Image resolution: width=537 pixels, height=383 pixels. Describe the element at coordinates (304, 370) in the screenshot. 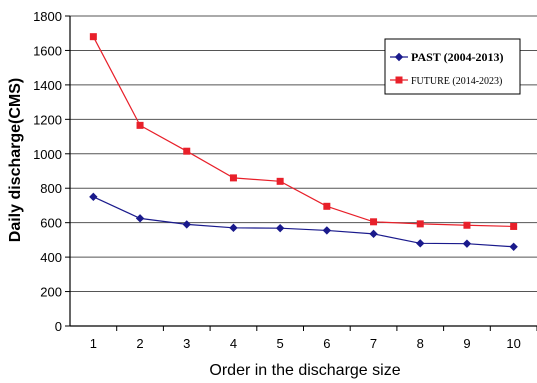

I see `x-axis-title: Order in the discharge size` at that location.